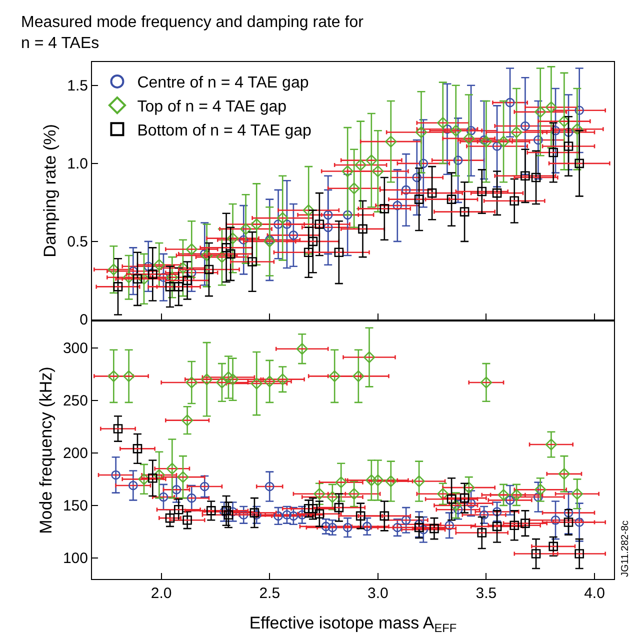  I want to click on y-tick-label: 0, so click(84, 320).